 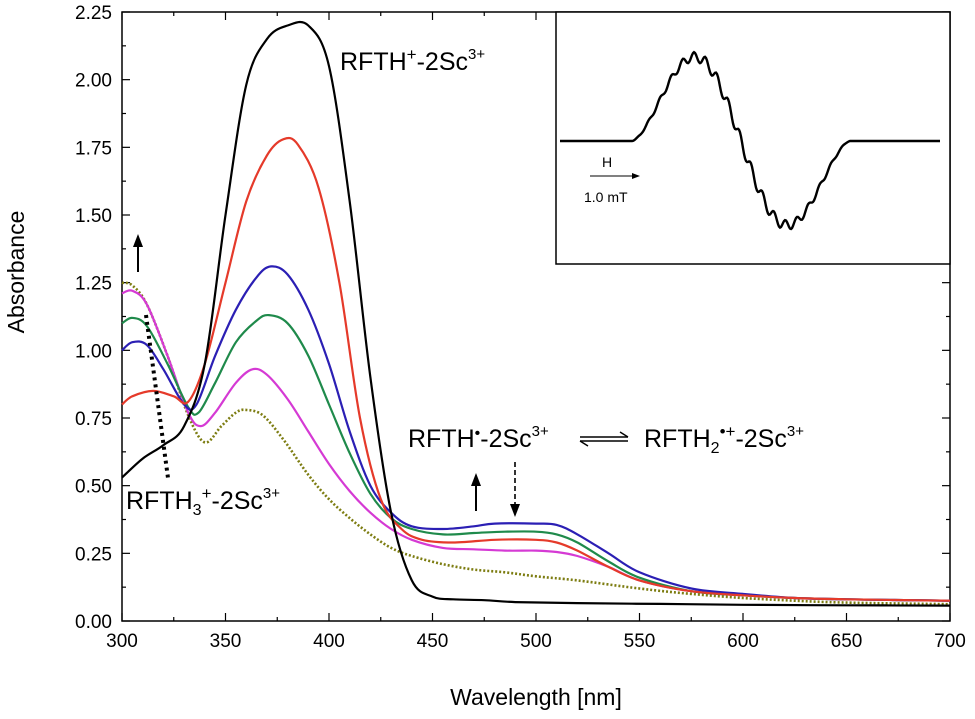 I want to click on x-tick-label: 300, so click(x=122, y=641).